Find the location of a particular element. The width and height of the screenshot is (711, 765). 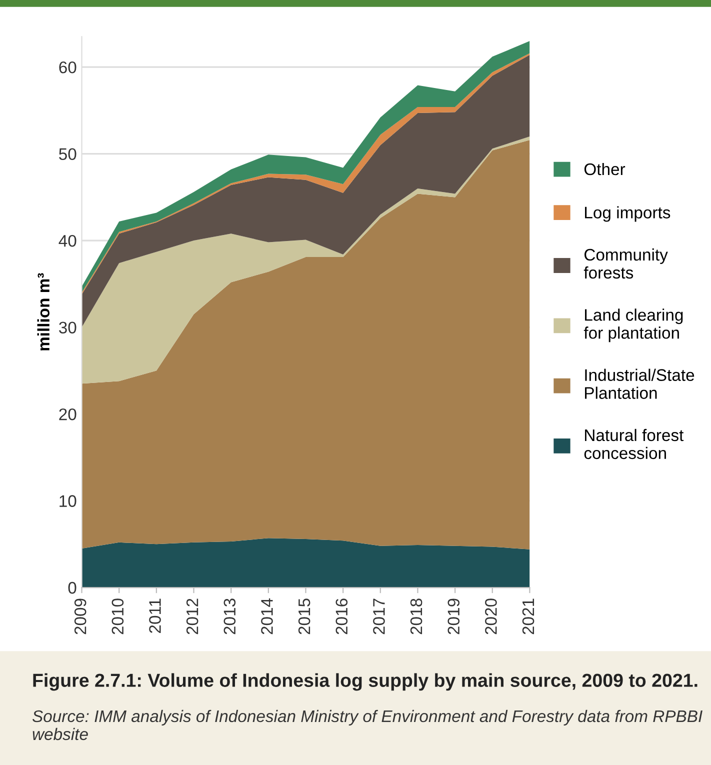

x-tick-label: 2009 is located at coordinates (80, 616).